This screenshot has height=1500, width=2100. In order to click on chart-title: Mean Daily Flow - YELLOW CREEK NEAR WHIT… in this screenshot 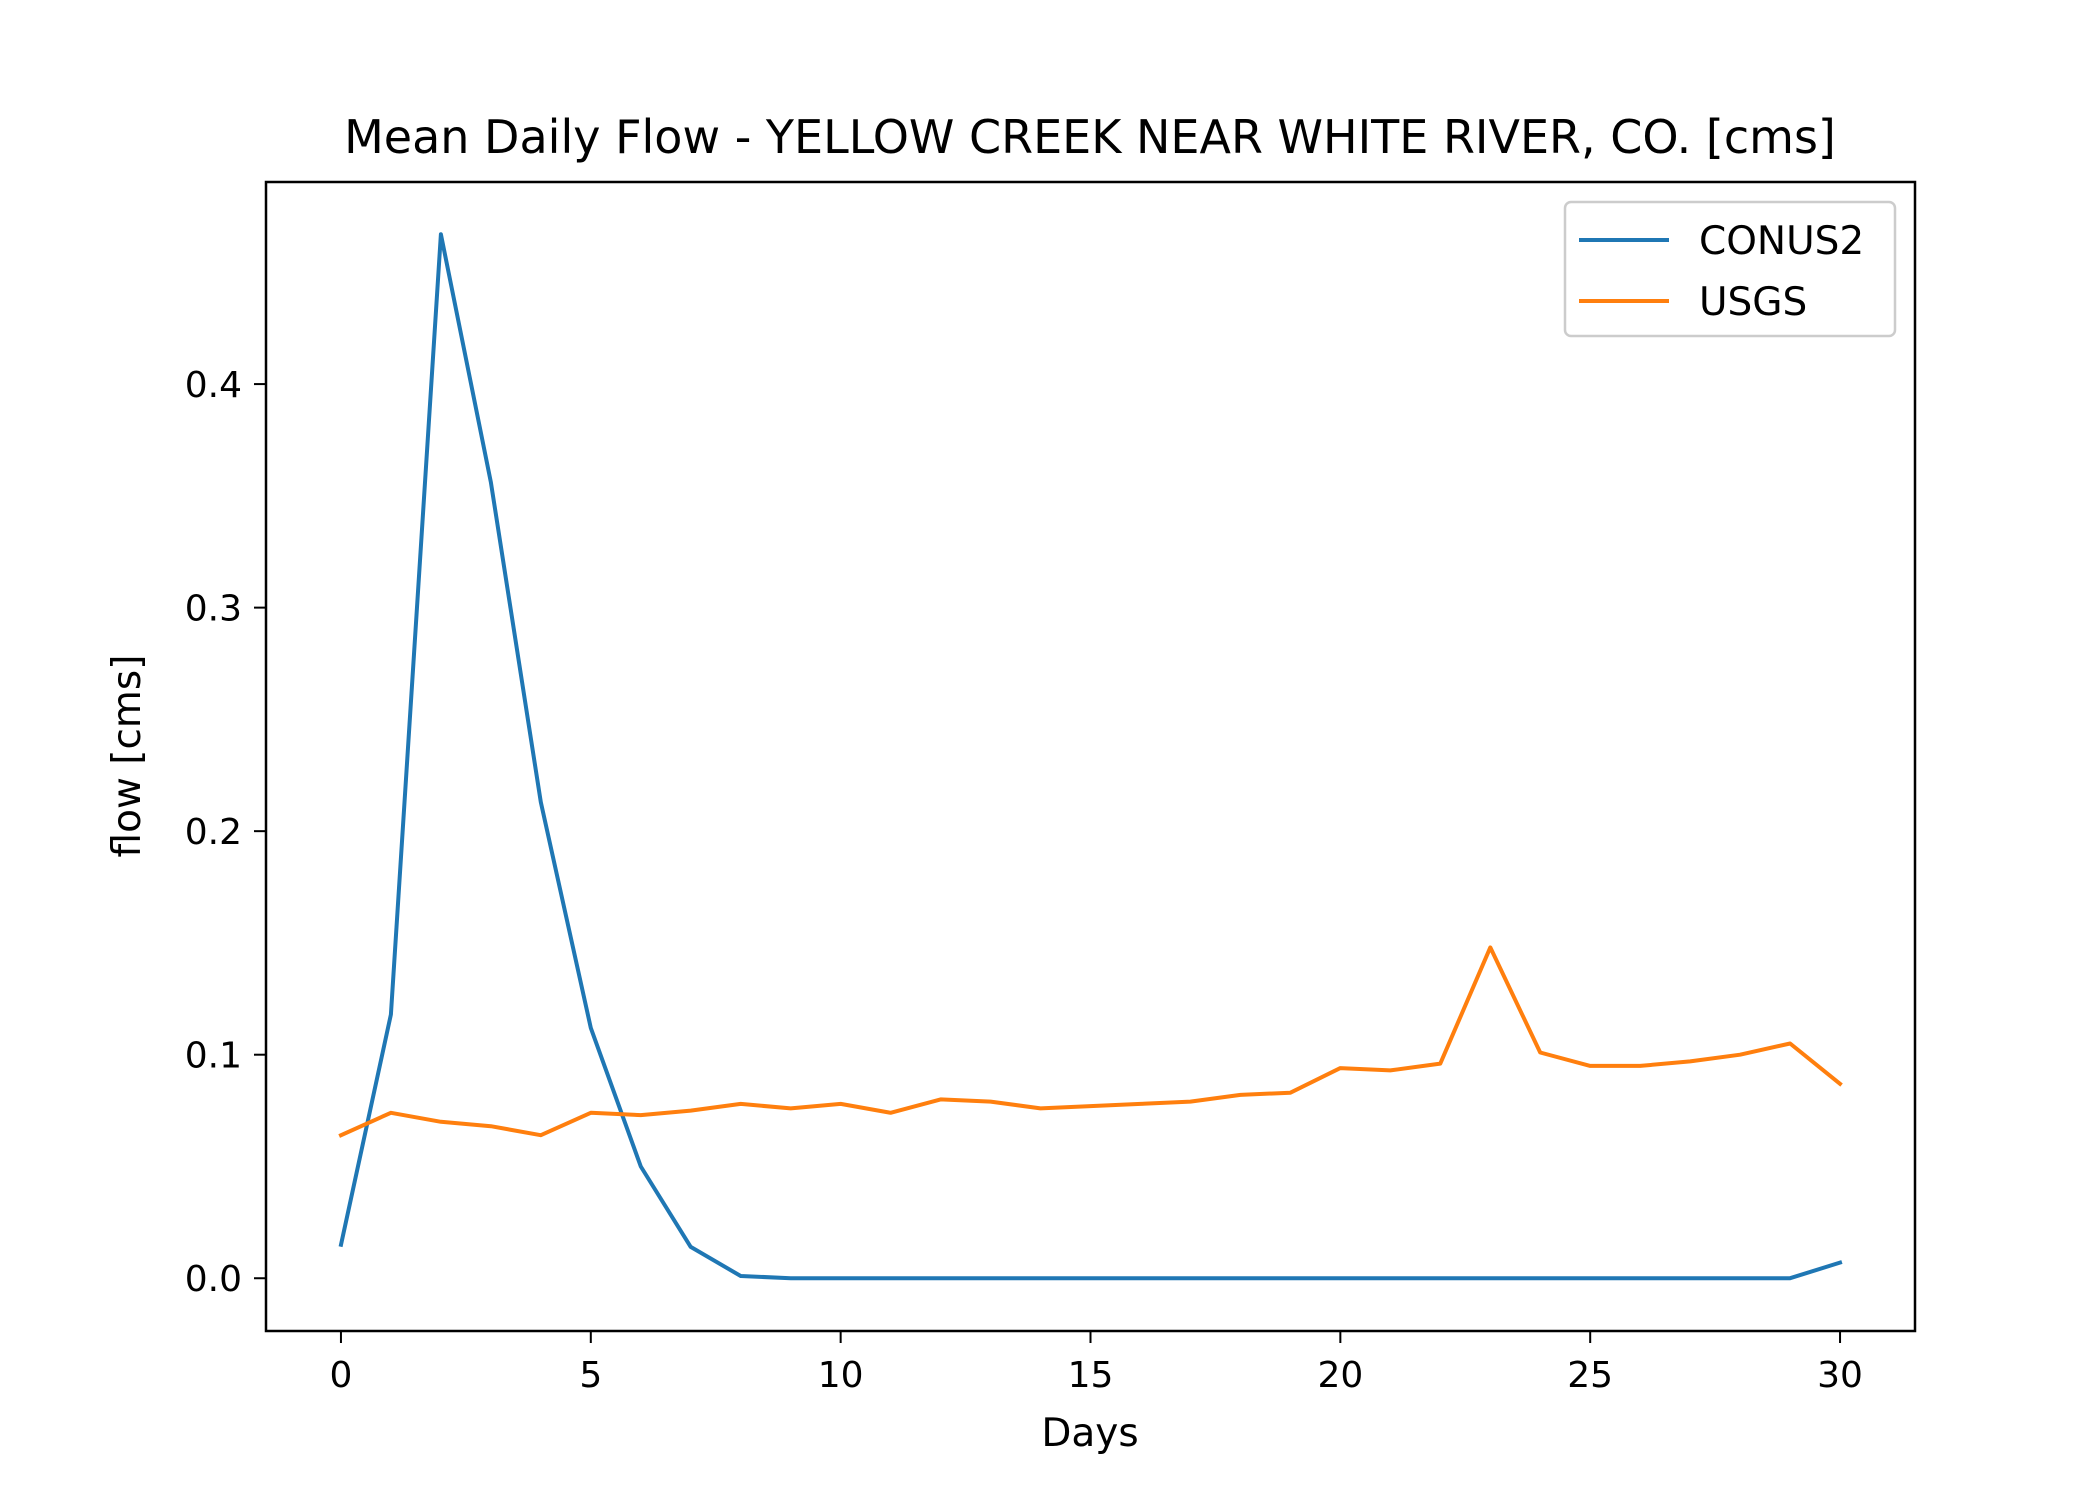, I will do `click(1090, 137)`.